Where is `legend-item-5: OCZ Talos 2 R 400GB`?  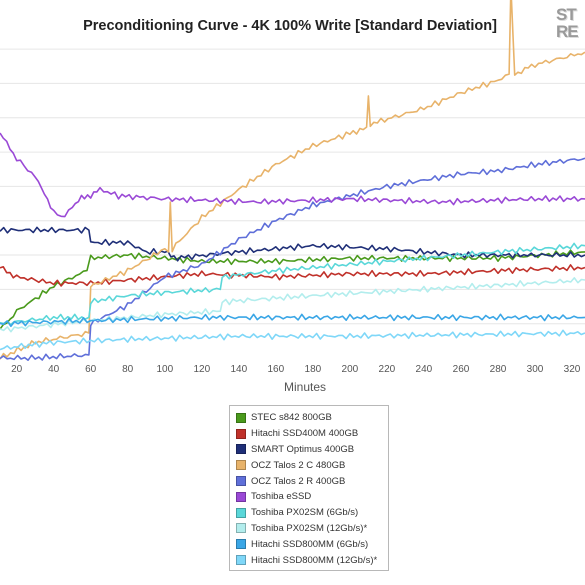 legend-item-5: OCZ Talos 2 R 400GB is located at coordinates (309, 481).